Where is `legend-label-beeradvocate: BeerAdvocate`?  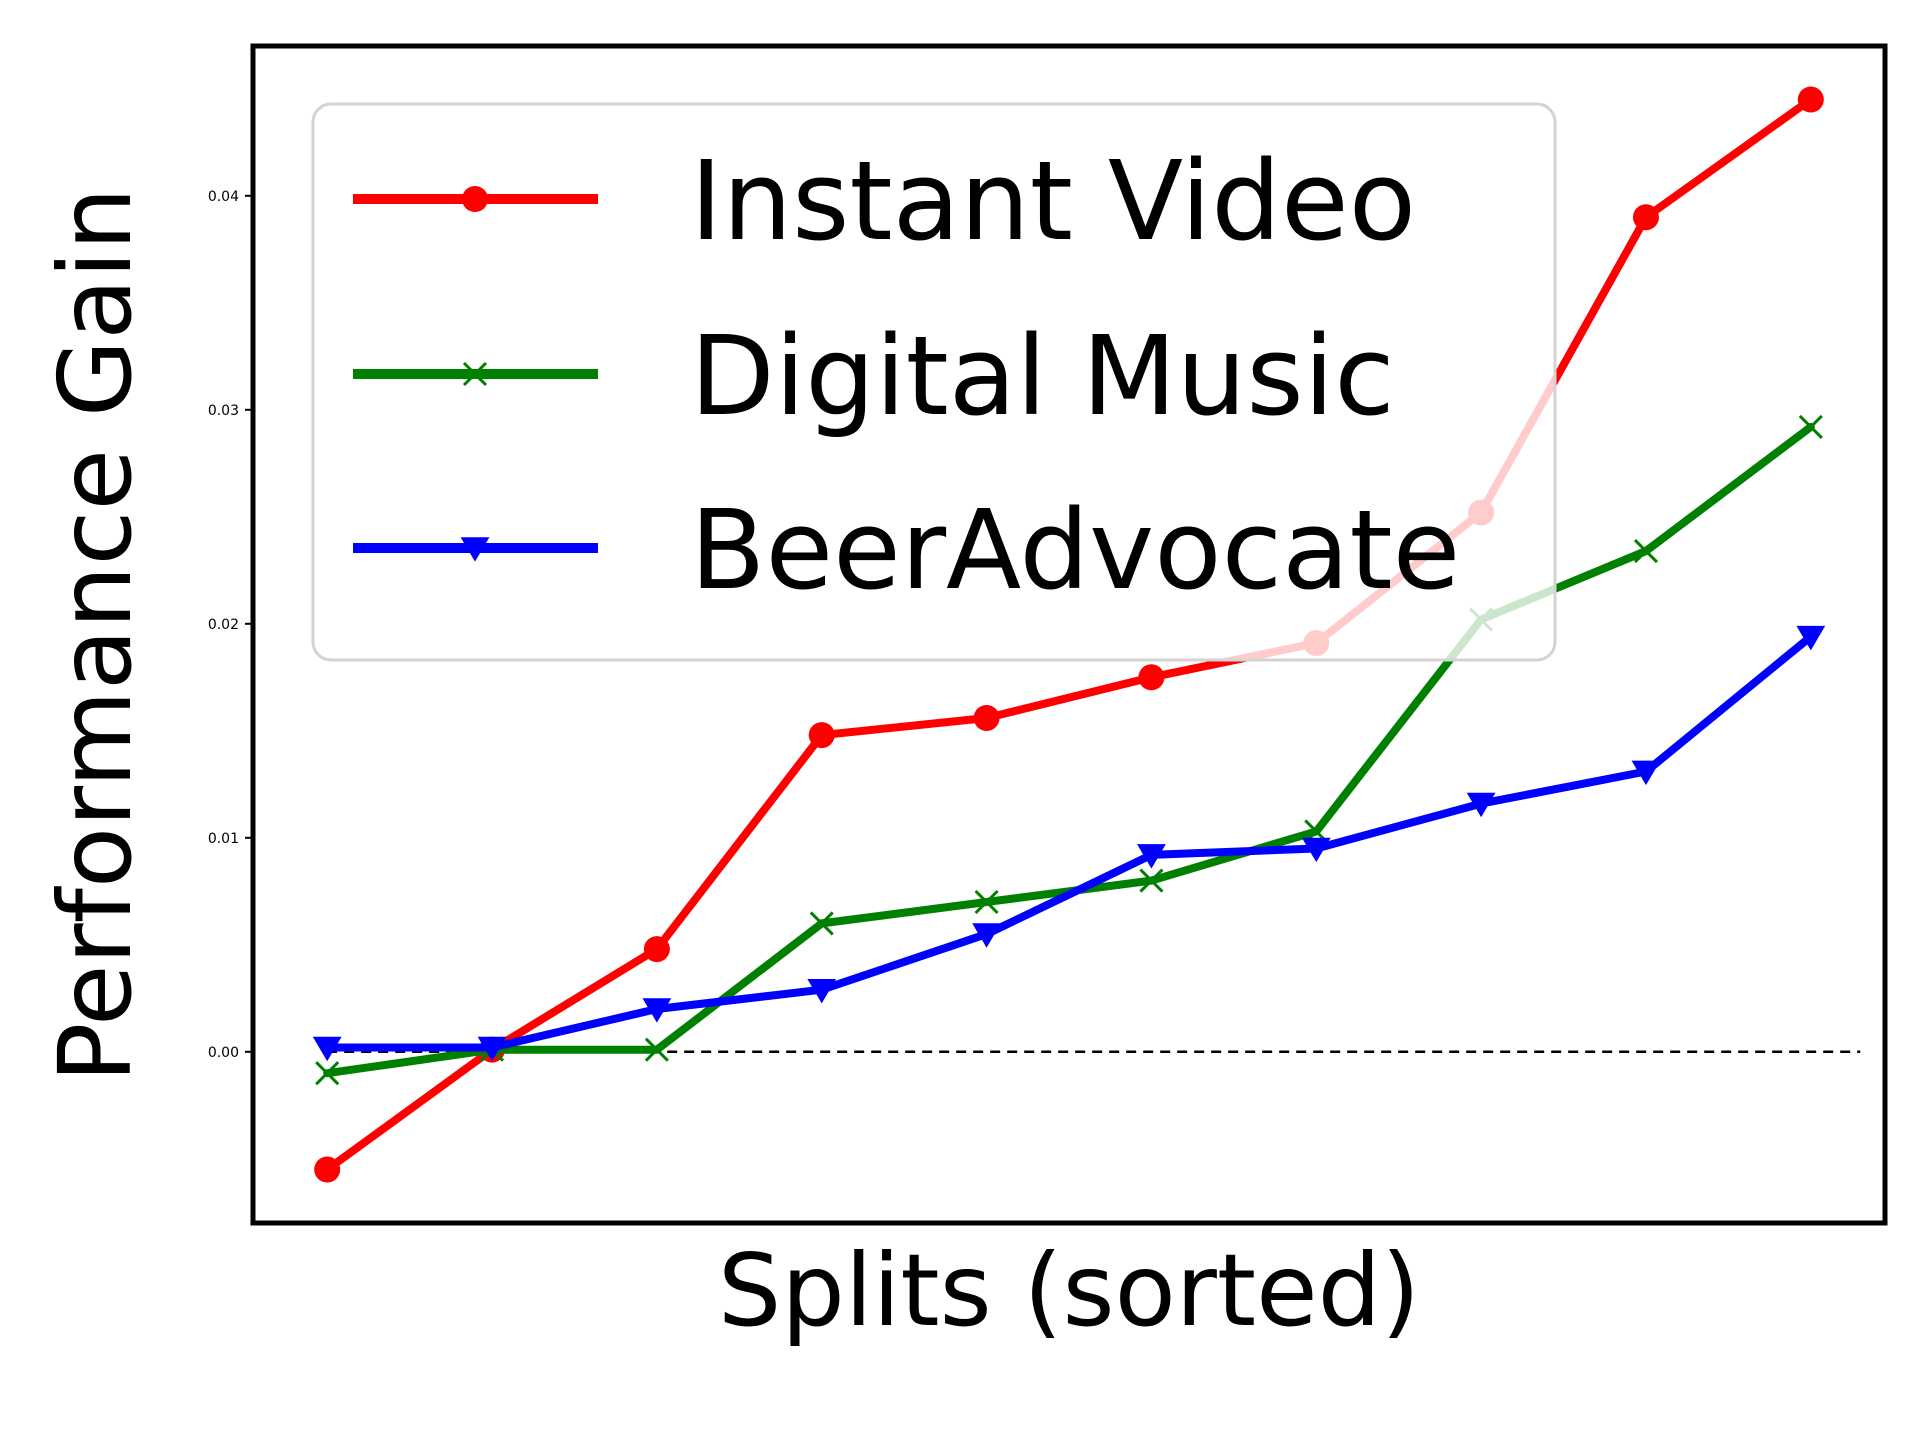 legend-label-beeradvocate: BeerAdvocate is located at coordinates (1075, 550).